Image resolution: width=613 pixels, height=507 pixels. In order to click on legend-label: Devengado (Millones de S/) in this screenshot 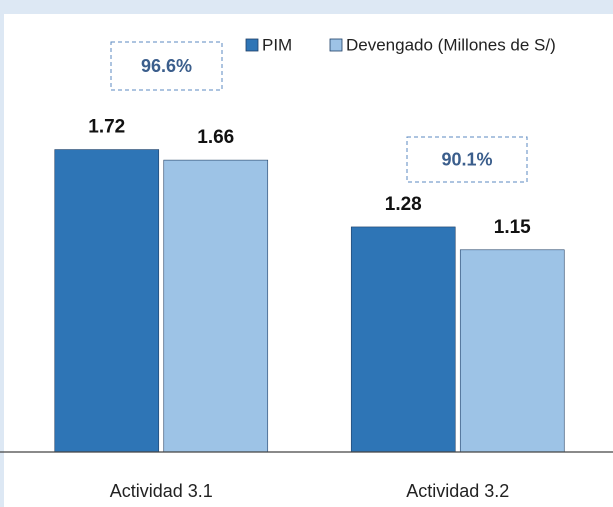, I will do `click(451, 44)`.